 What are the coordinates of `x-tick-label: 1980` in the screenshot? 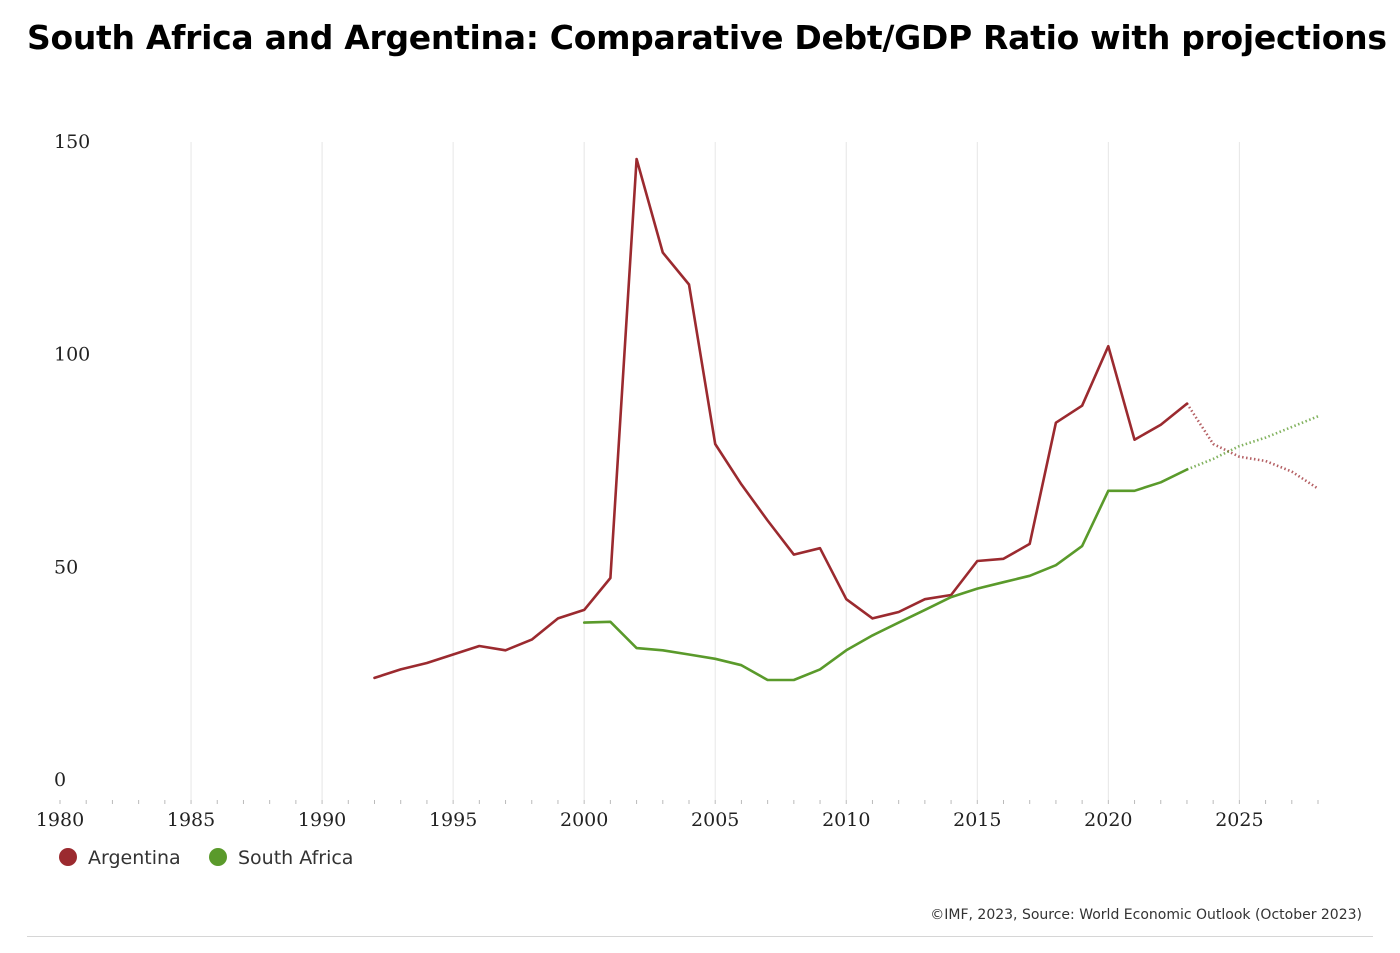 It's located at (60, 820).